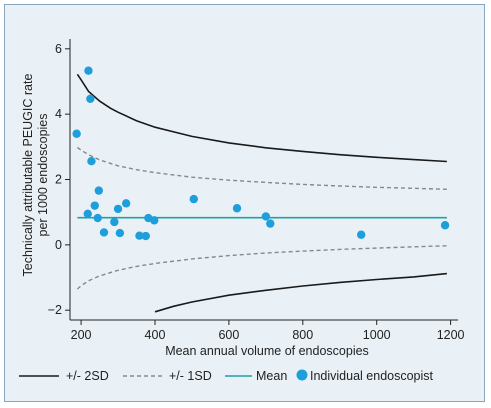 The width and height of the screenshot is (491, 408). What do you see at coordinates (302, 335) in the screenshot?
I see `x-tick-label: 800` at bounding box center [302, 335].